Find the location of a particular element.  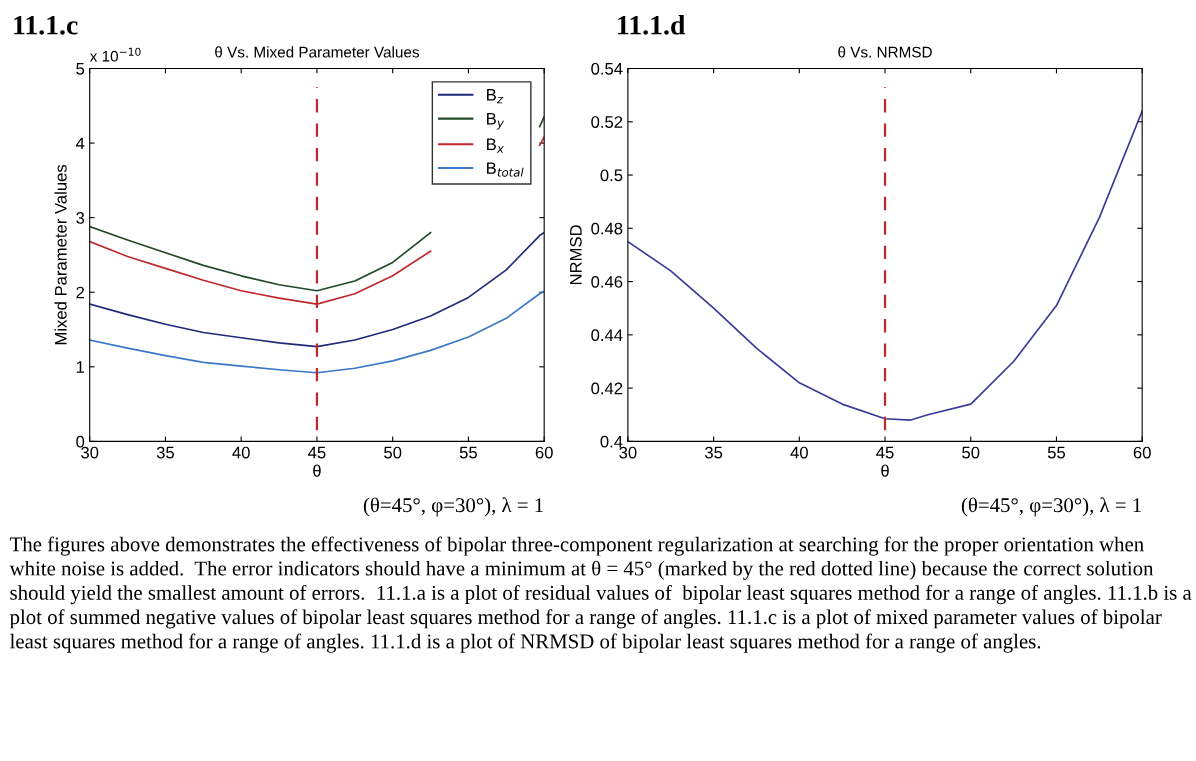

y-tick-label: 0.46 is located at coordinates (607, 281).